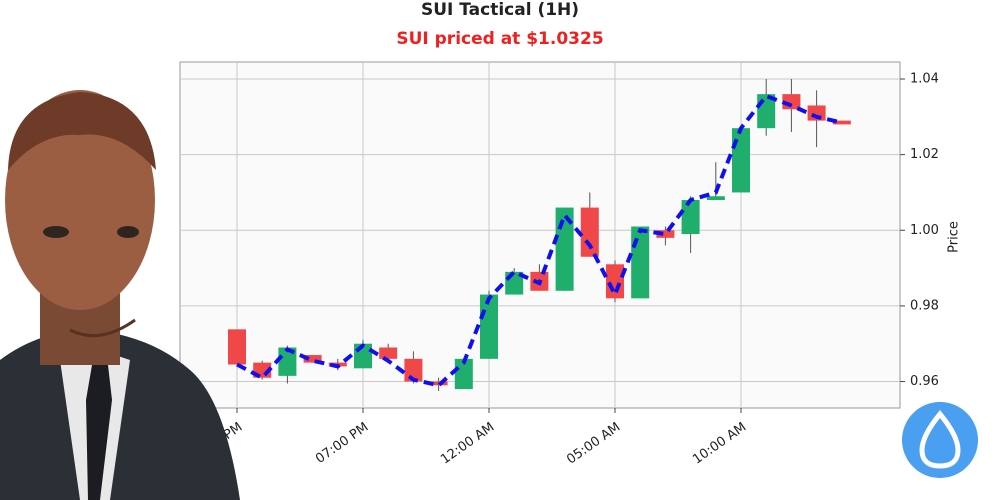 The width and height of the screenshot is (1000, 500). What do you see at coordinates (467, 444) in the screenshot?
I see `x-tick-label: 12:00 AM` at bounding box center [467, 444].